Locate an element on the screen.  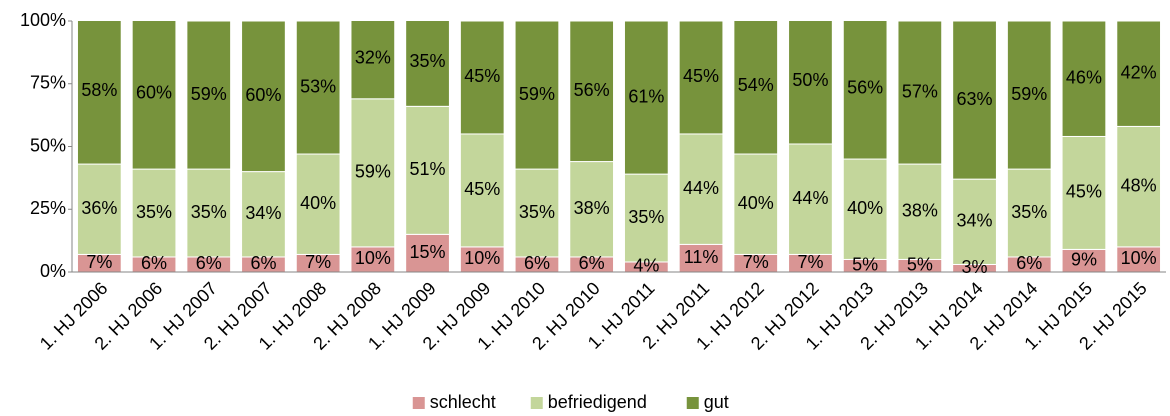
data-label: 36% is located at coordinates (99, 208).